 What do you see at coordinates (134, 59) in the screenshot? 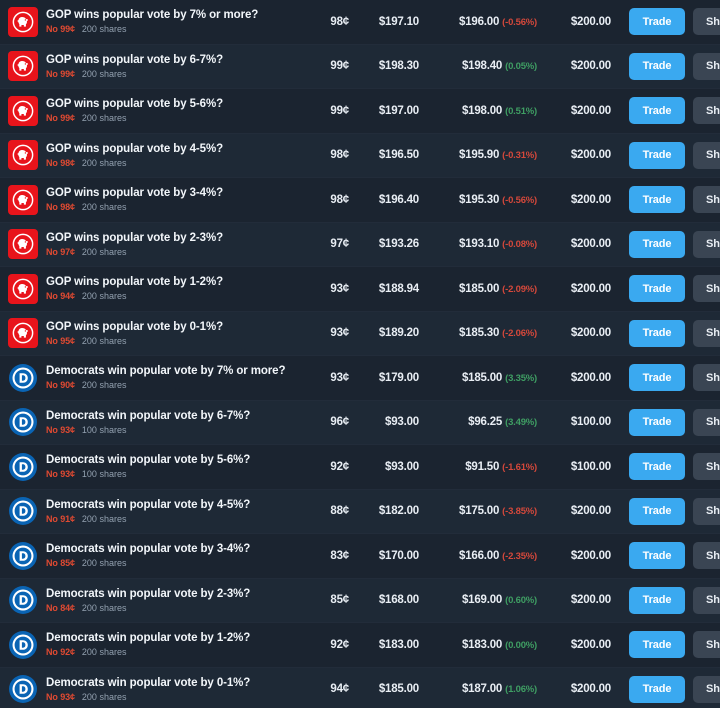
I see `market-title: GOP wins popular vote by 6-7%?` at bounding box center [134, 59].